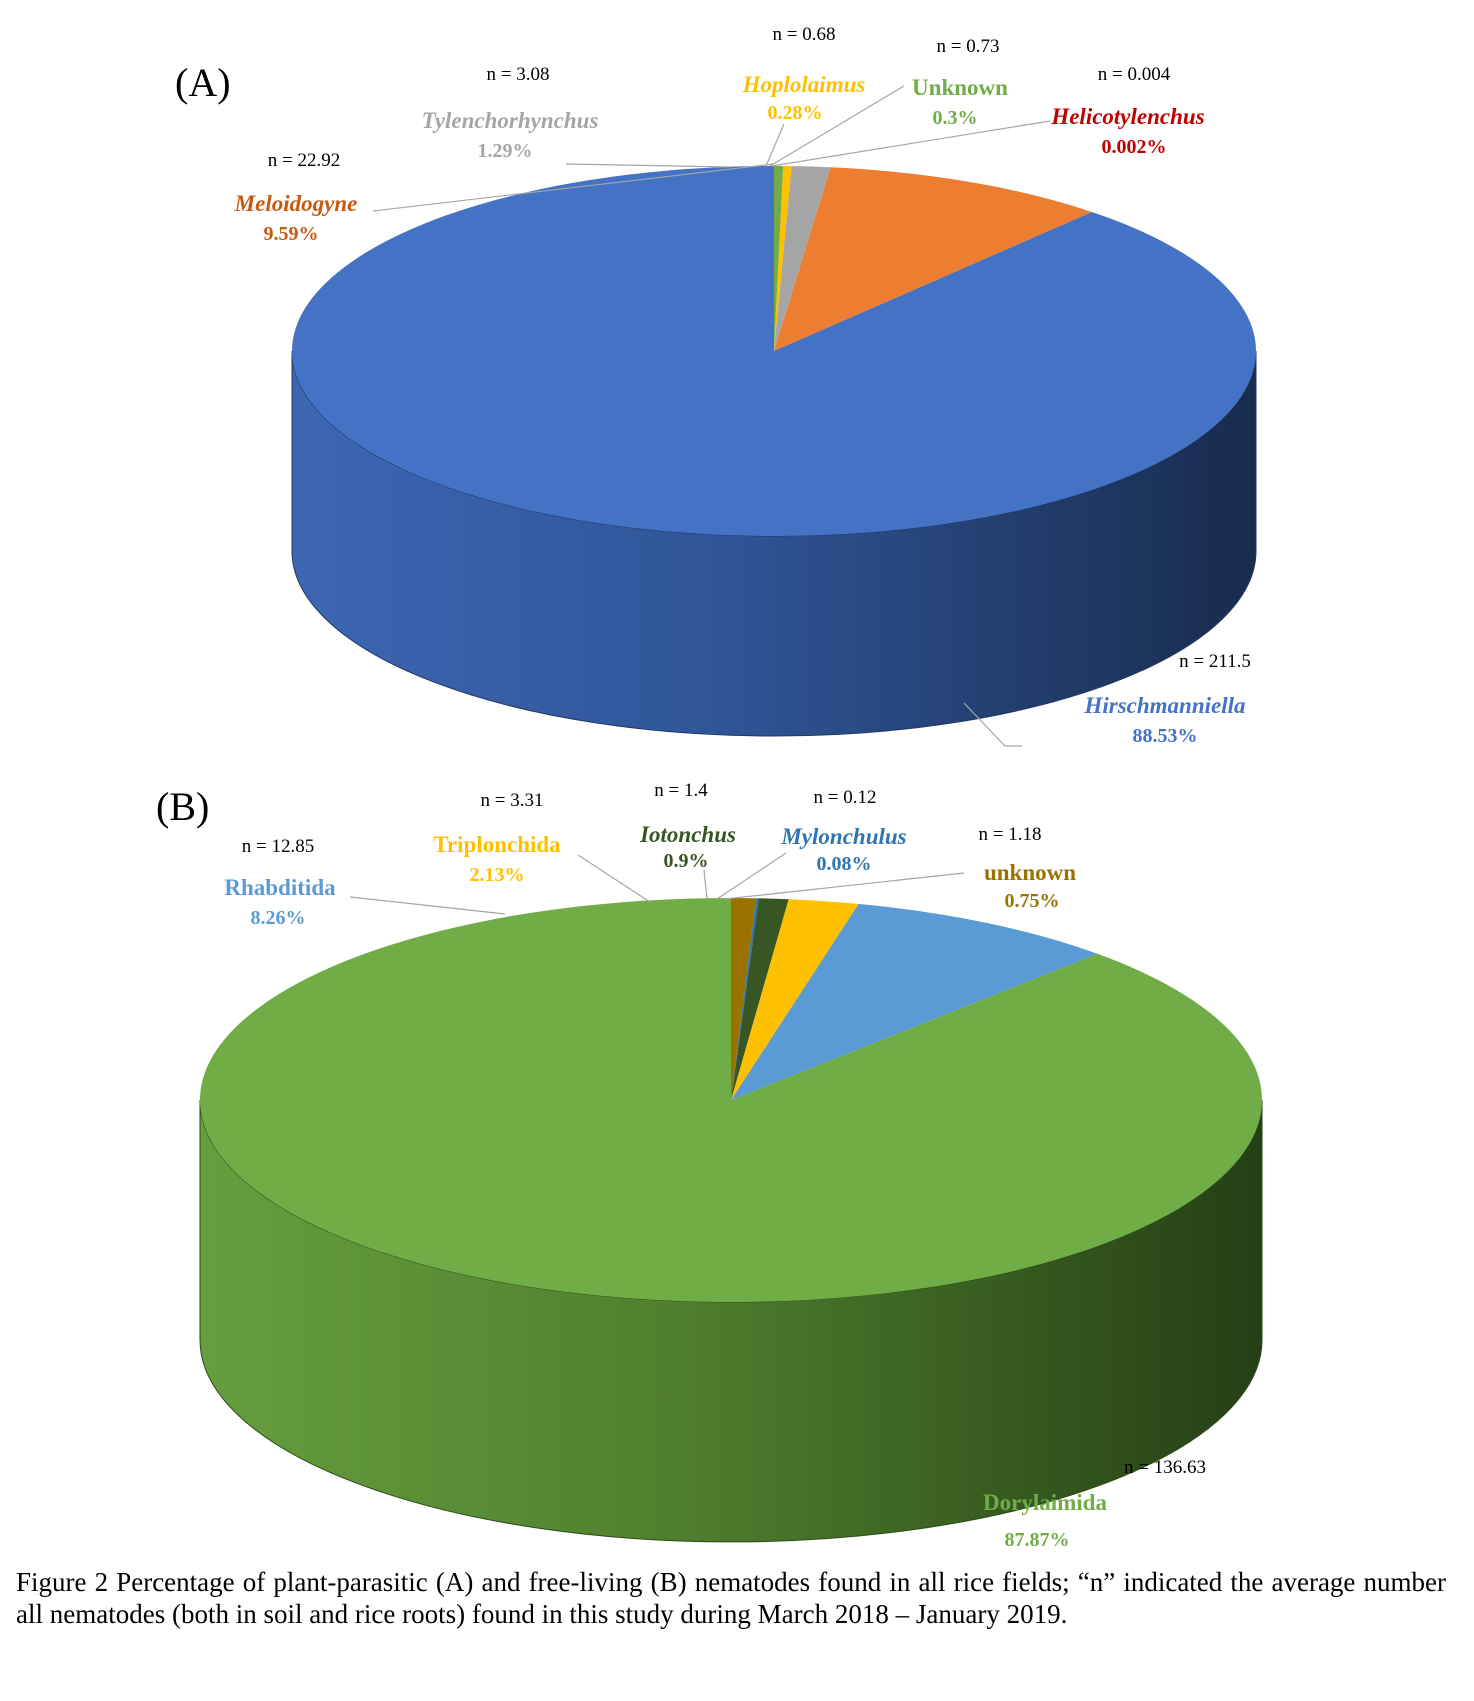 The image size is (1474, 1701). I want to click on pct-label-unknown-b: 0.75%, so click(1032, 901).